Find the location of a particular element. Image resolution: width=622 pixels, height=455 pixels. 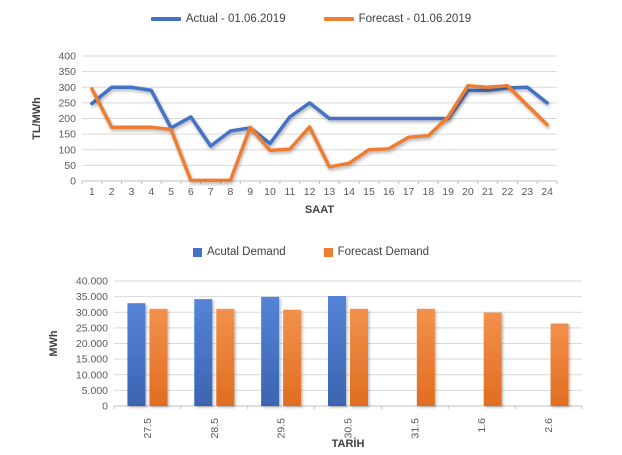

x-tick-label: 4 is located at coordinates (151, 192).